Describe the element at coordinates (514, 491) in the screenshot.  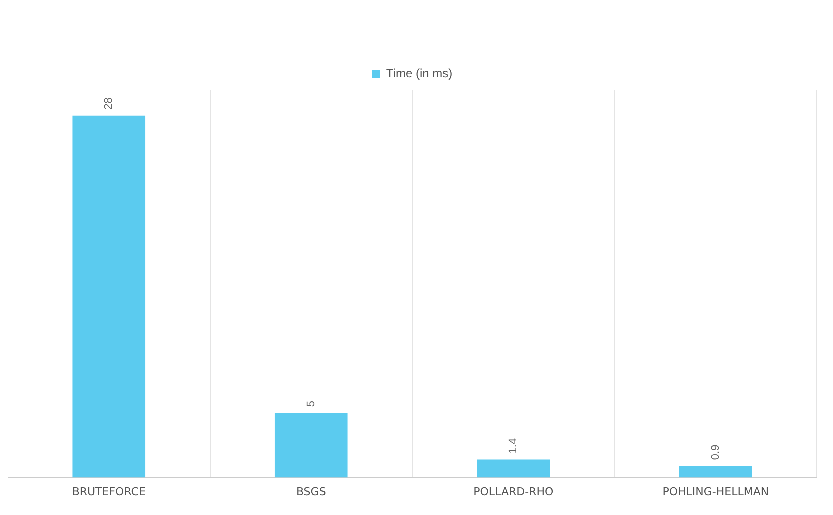
I see `x-tick-label: POLLARD-RHO` at that location.